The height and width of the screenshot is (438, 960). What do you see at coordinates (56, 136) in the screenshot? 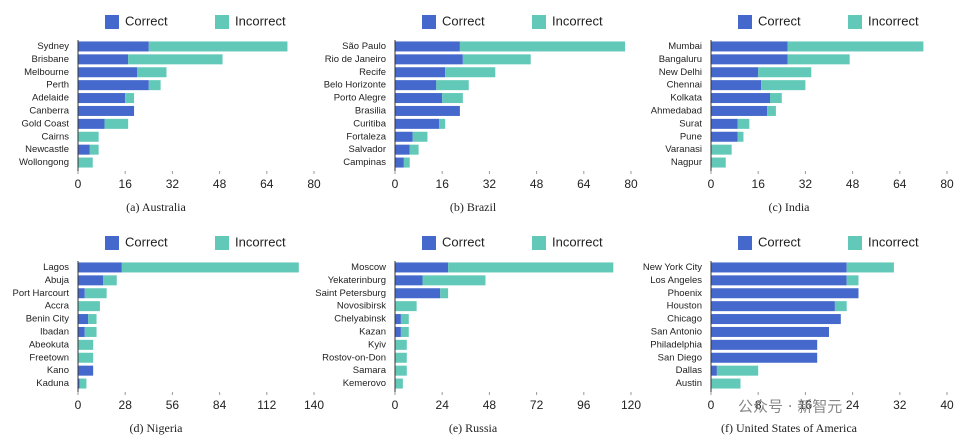
I see `y-tick-label: Cairns` at bounding box center [56, 136].